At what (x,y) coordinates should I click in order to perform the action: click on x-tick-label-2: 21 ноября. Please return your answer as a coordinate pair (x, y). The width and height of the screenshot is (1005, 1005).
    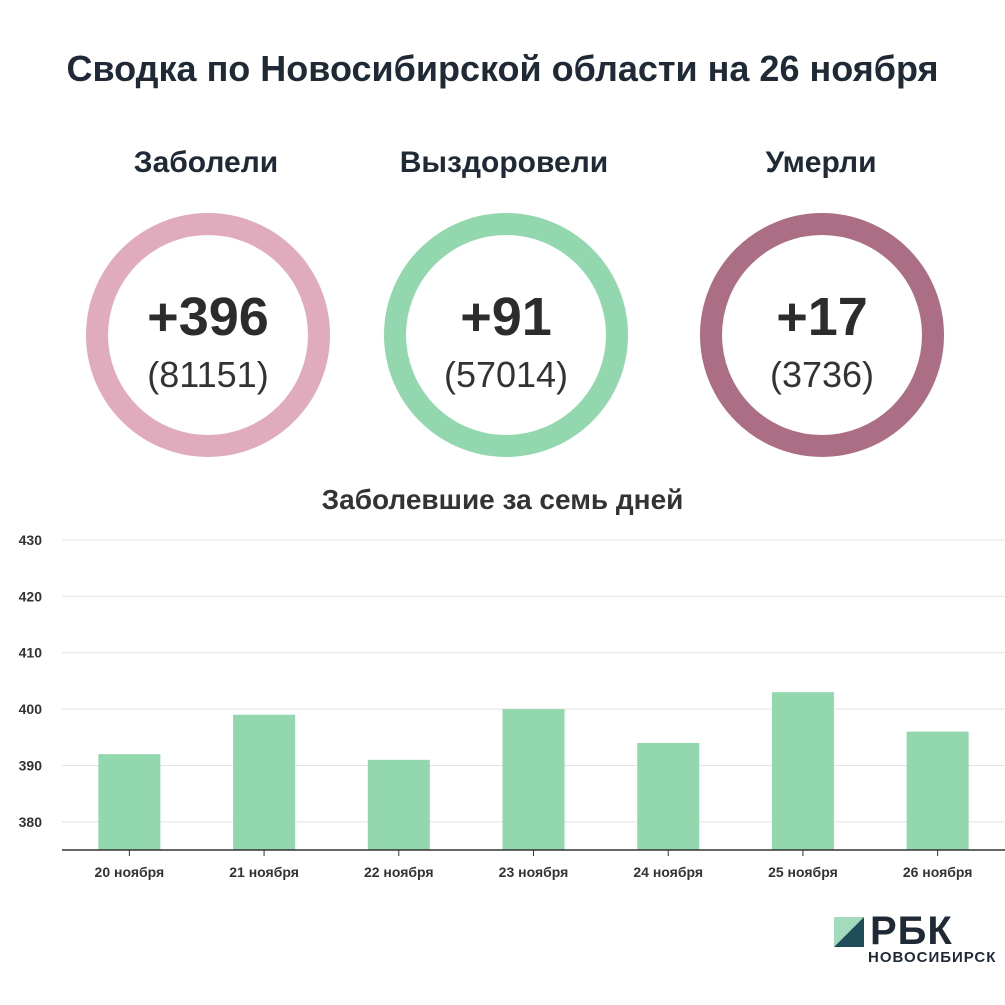
    Looking at the image, I should click on (264, 872).